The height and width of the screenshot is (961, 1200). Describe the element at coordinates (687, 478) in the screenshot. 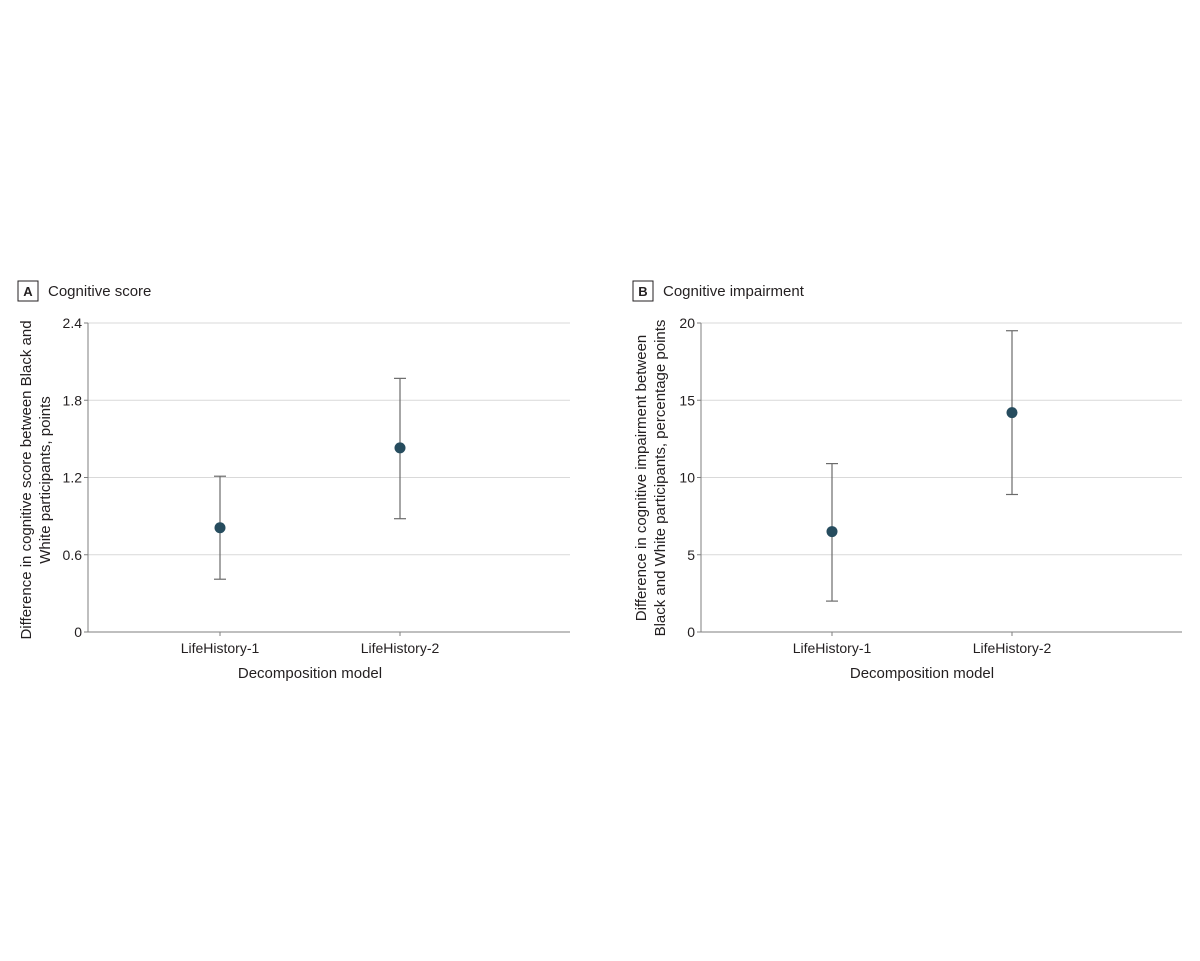

I see `panel-b-ytick-label: 10` at that location.